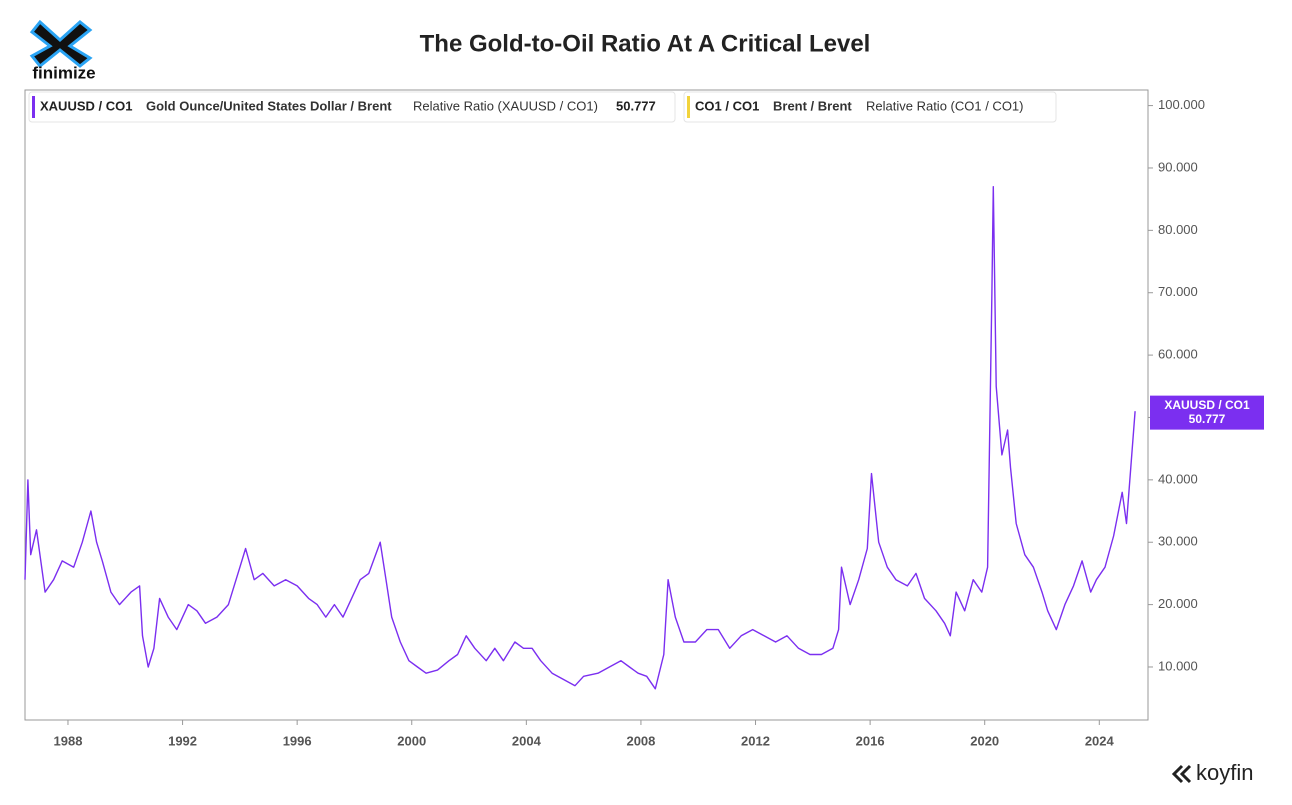 This screenshot has height=805, width=1292. What do you see at coordinates (1178, 354) in the screenshot?
I see `y-tick-label: 60.000` at bounding box center [1178, 354].